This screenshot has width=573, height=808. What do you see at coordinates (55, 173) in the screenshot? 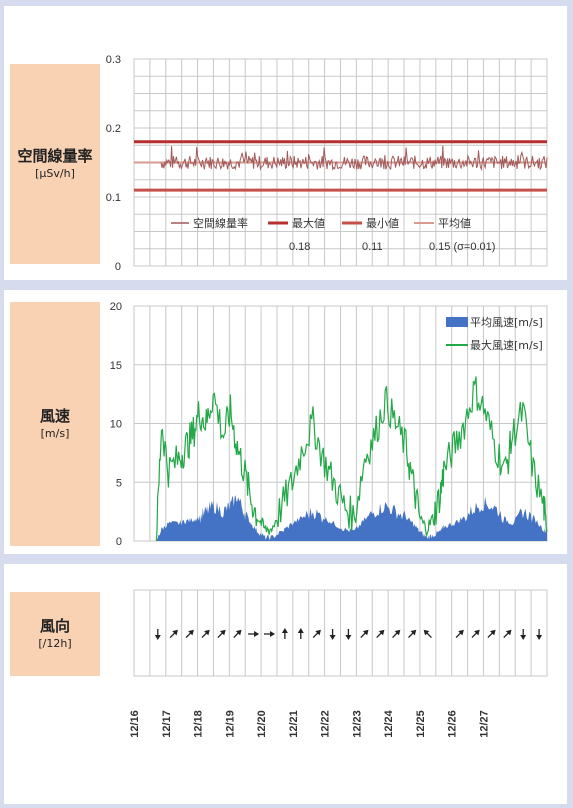
I see `radiation-unit: [μSv/h]` at bounding box center [55, 173].